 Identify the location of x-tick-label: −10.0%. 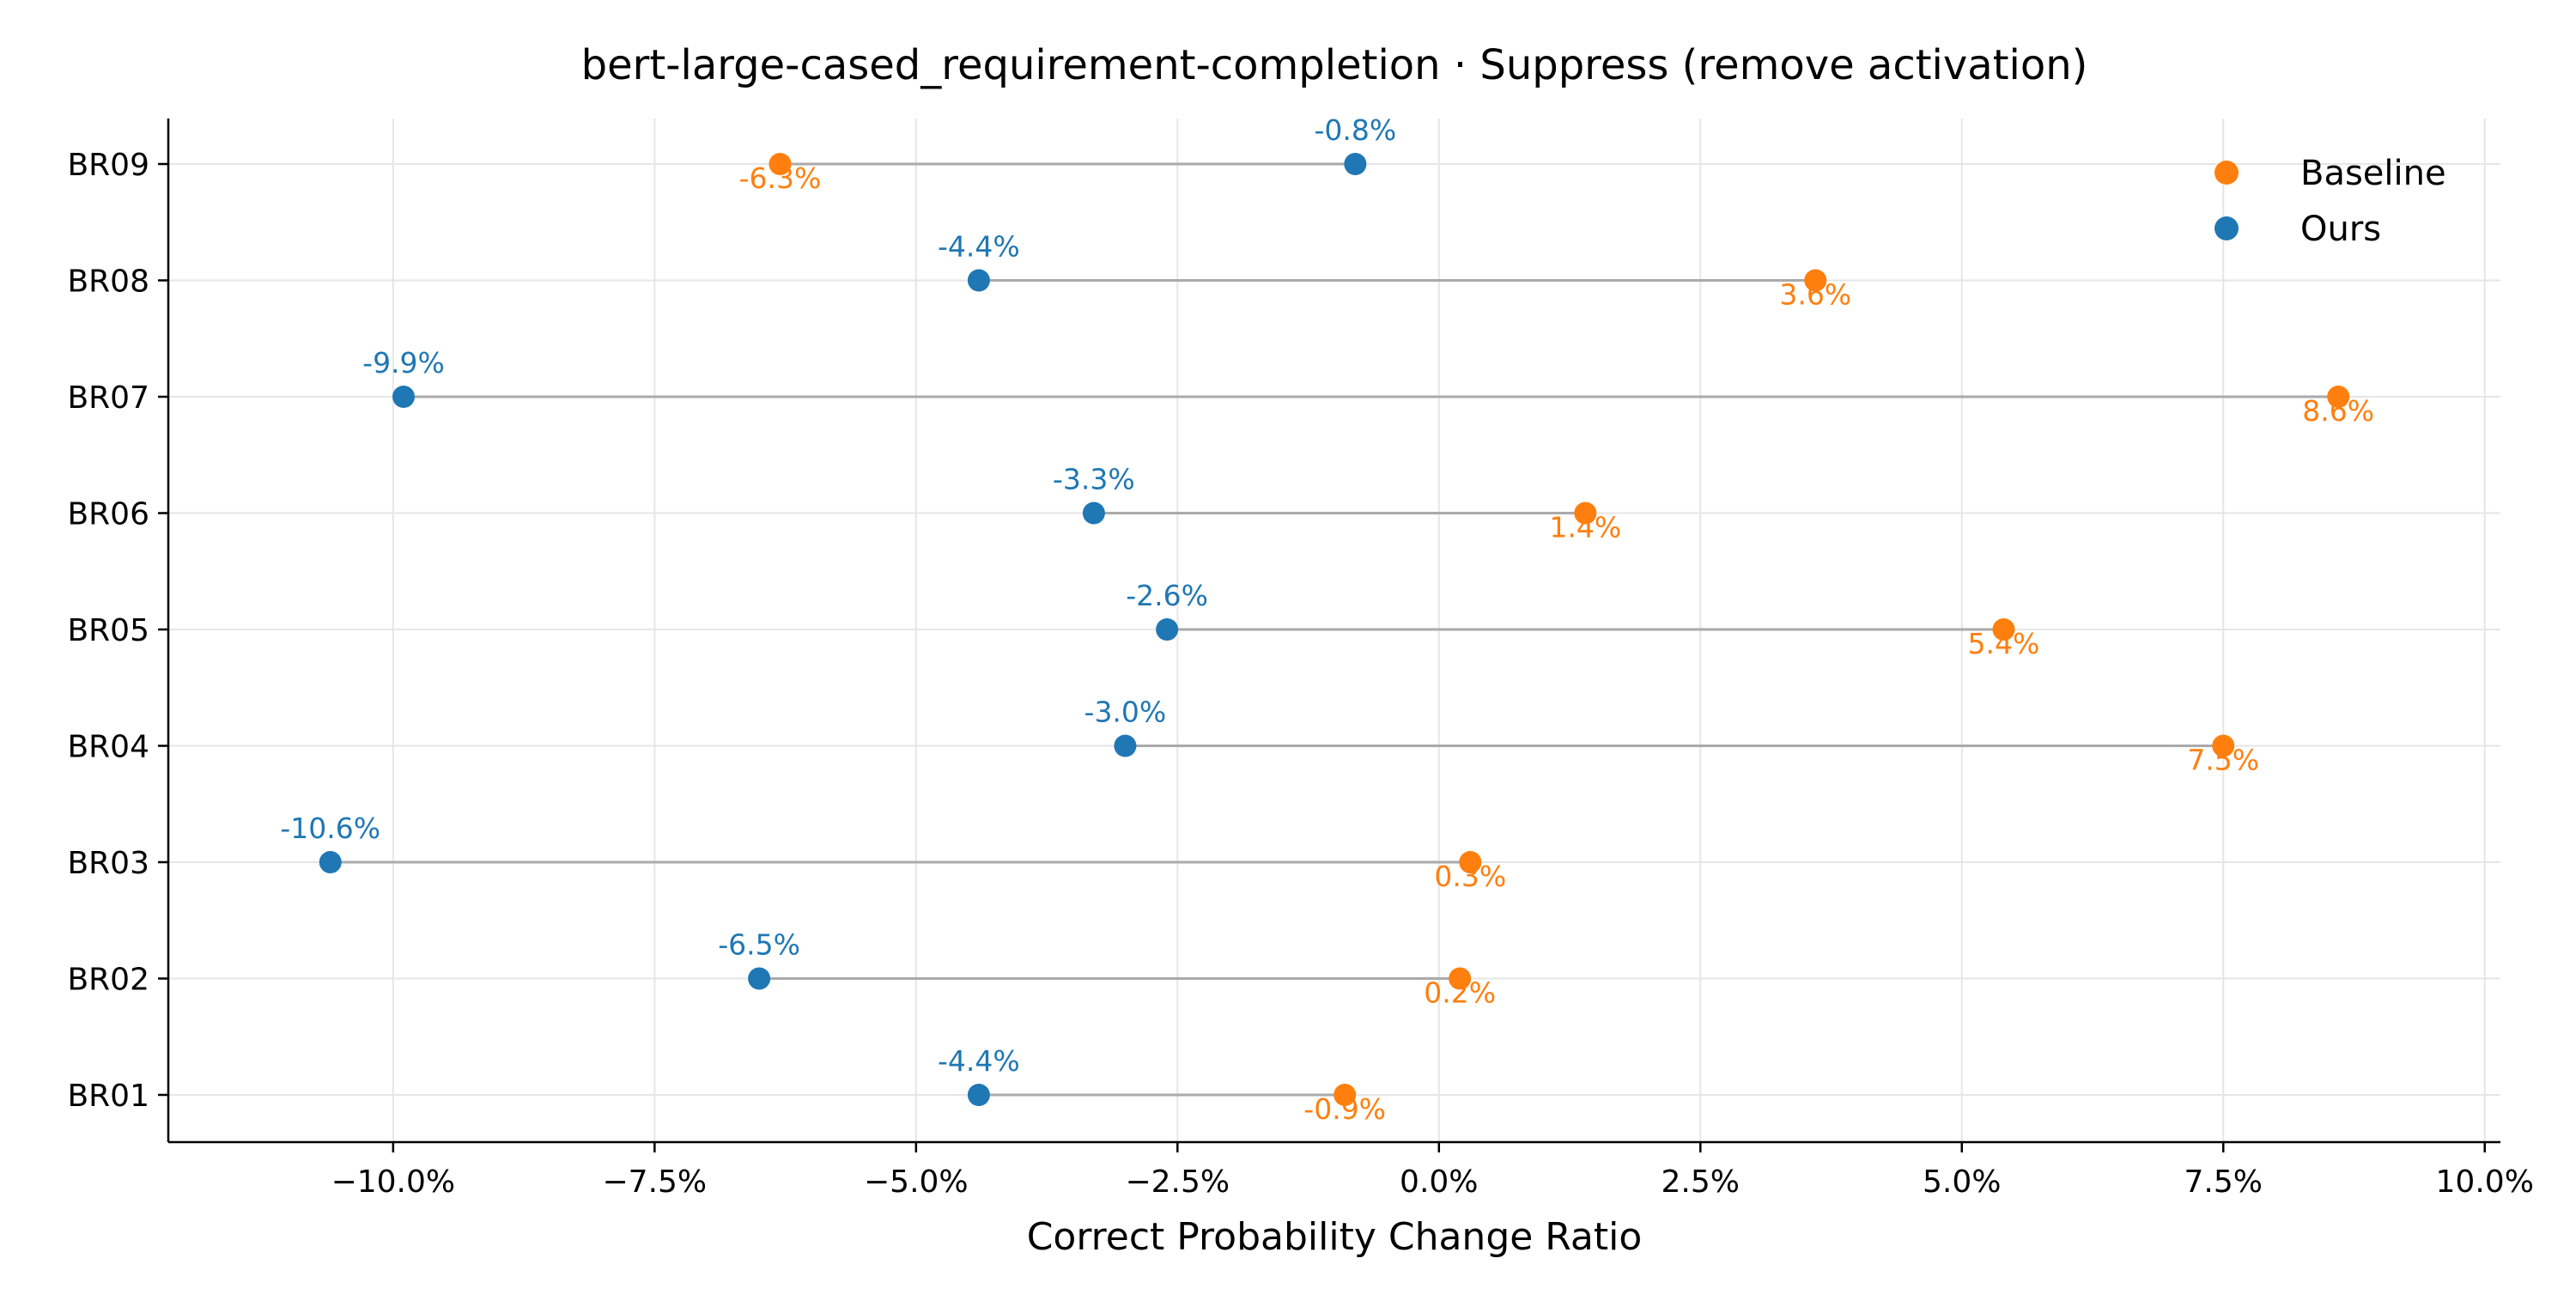
(393, 1182).